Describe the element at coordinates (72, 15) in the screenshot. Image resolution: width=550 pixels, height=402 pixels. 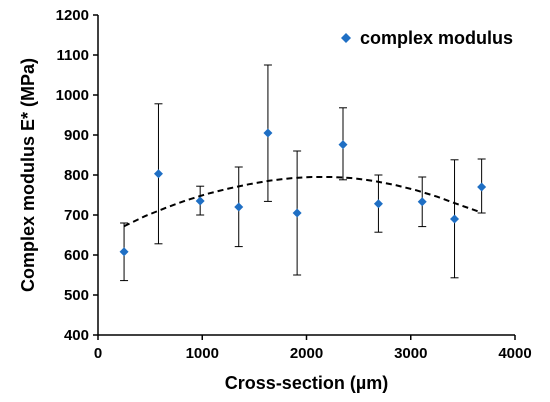
I see `y-tick-label: 1200` at that location.